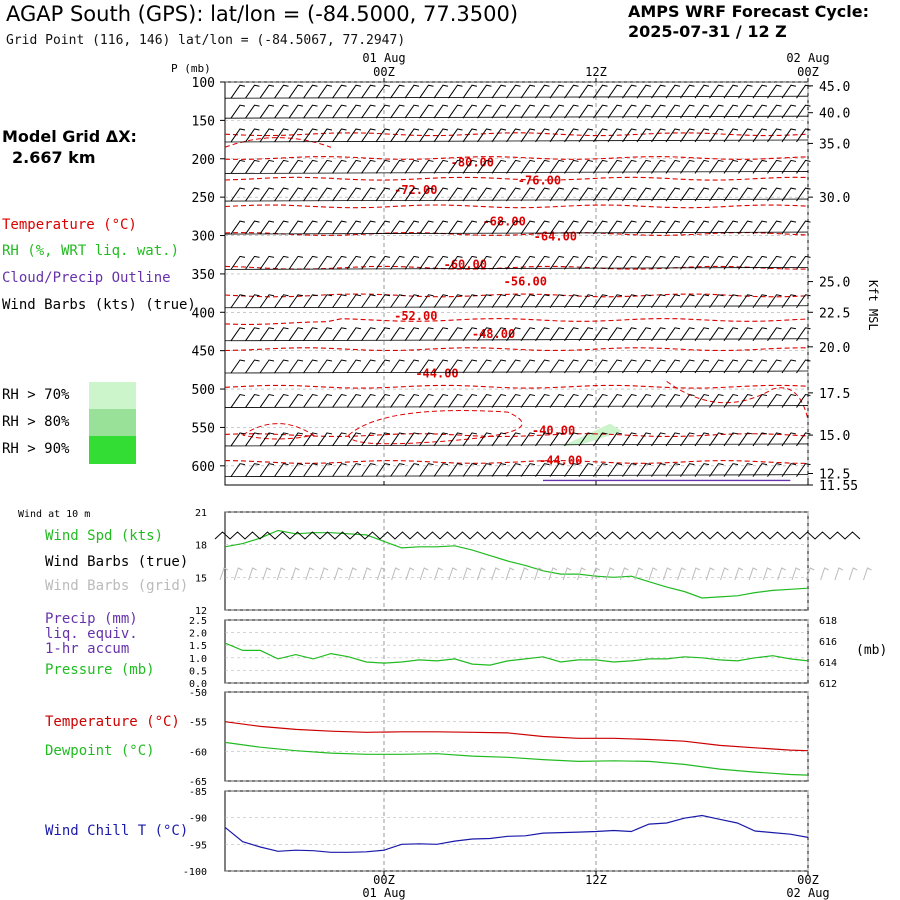  What do you see at coordinates (834, 144) in the screenshot?
I see `height-tick-label: 35.0` at bounding box center [834, 144].